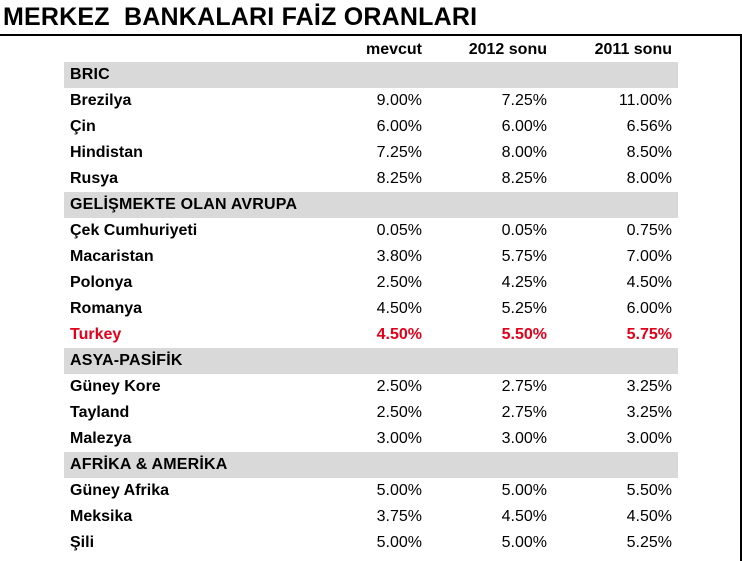  I want to click on table-header-row: mevcut 2012 sonu 2011 sonu, so click(371, 49).